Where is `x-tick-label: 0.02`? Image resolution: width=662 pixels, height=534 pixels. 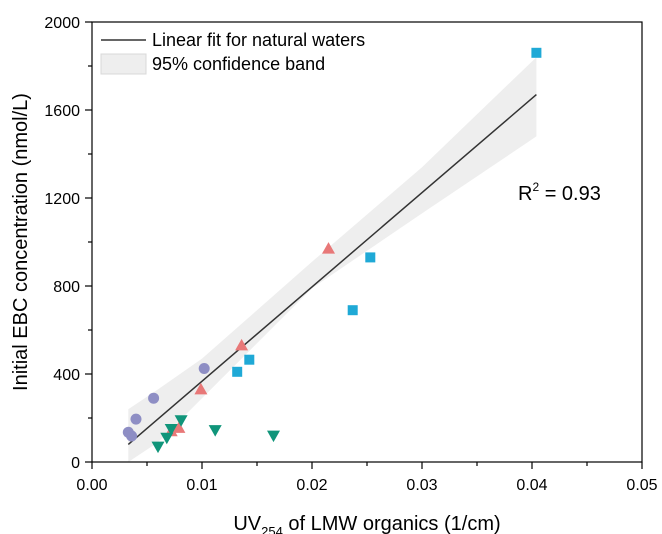
x-tick-label: 0.02 is located at coordinates (311, 485).